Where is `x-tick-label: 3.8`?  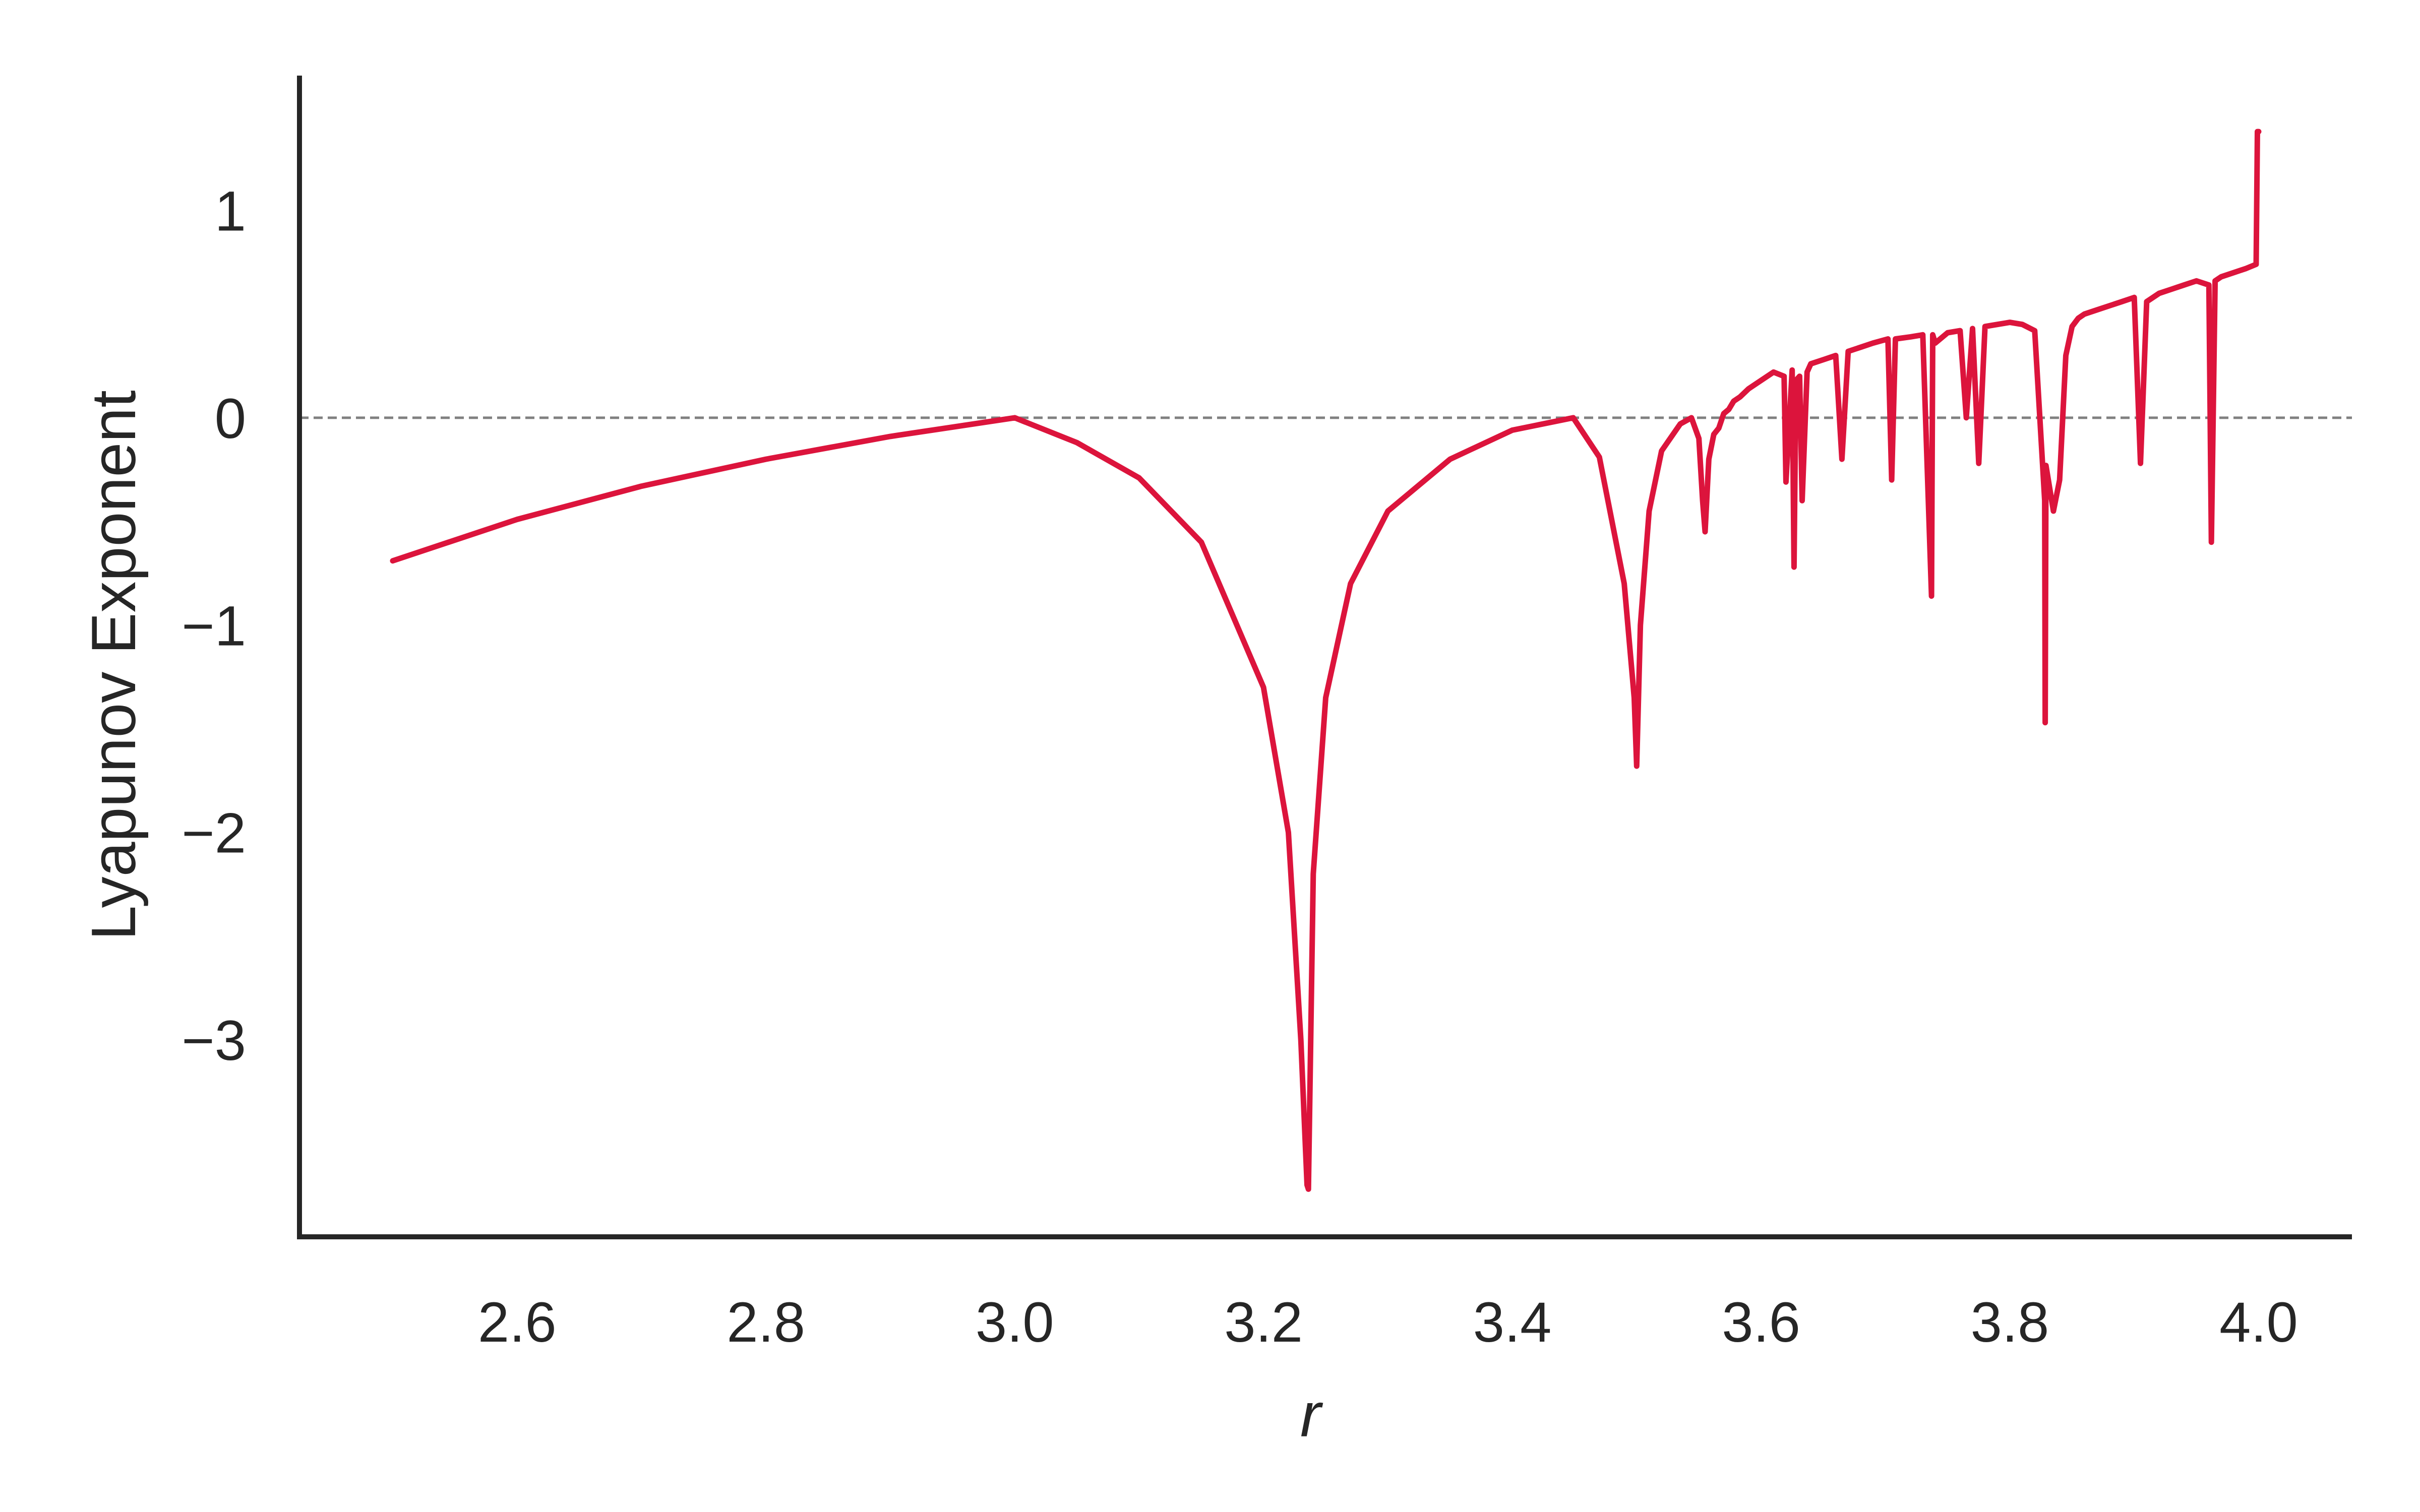 x-tick-label: 3.8 is located at coordinates (2010, 1322).